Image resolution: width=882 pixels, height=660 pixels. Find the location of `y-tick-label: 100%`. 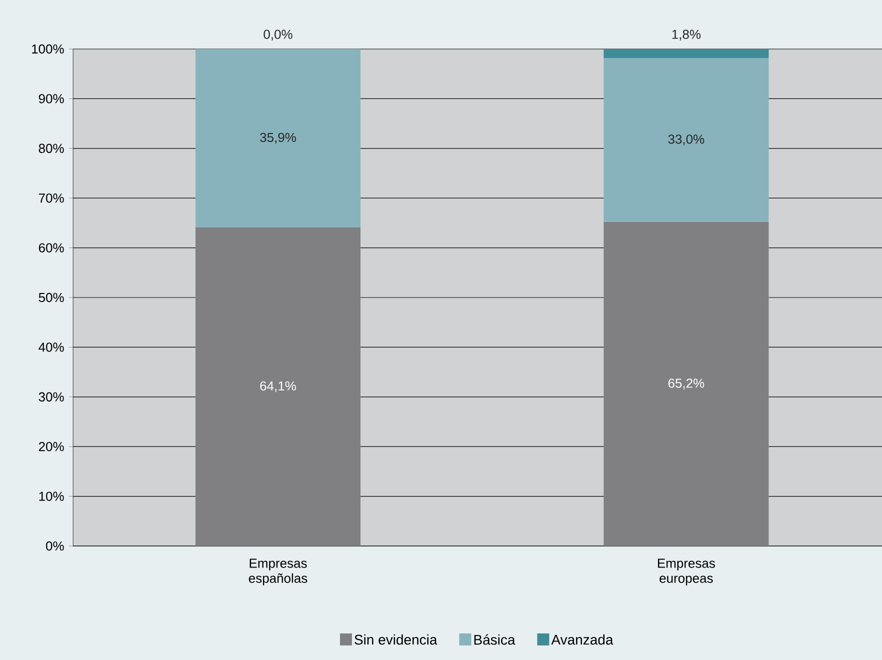

y-tick-label: 100% is located at coordinates (48, 49).